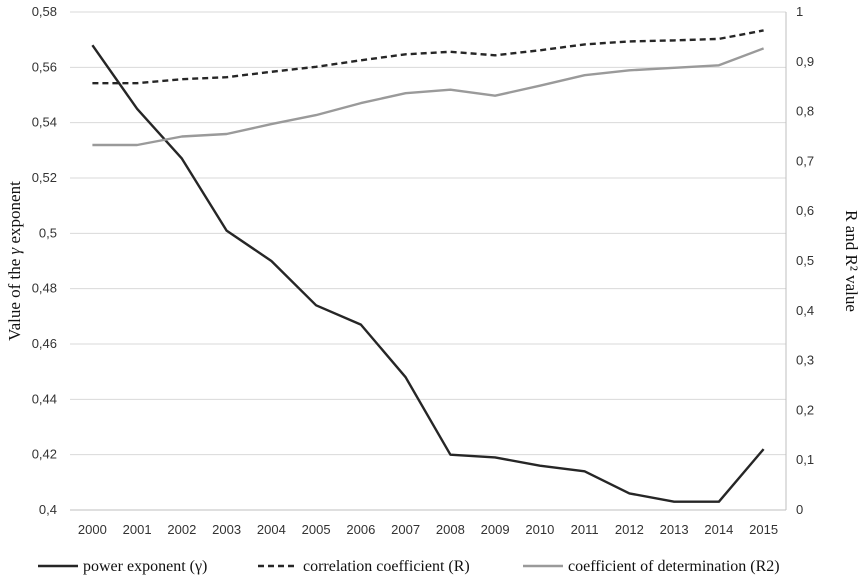  What do you see at coordinates (316, 529) in the screenshot?
I see `x-tick-label: 2005` at bounding box center [316, 529].